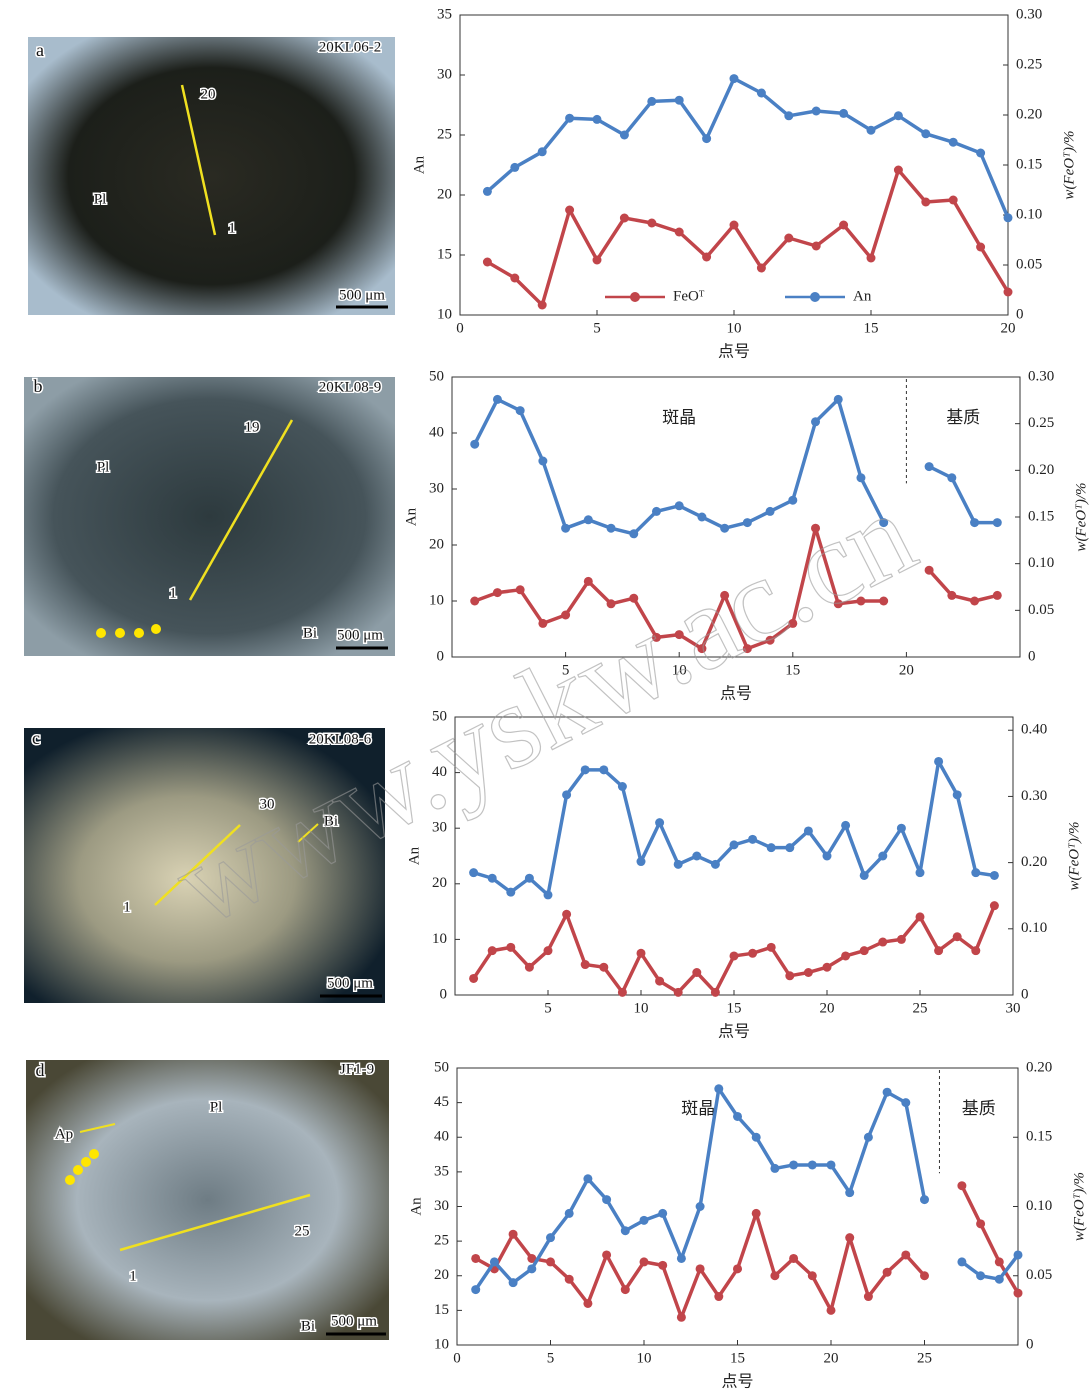 This screenshot has width=1089, height=1400. I want to click on photo-label: Ap, so click(64, 1134).